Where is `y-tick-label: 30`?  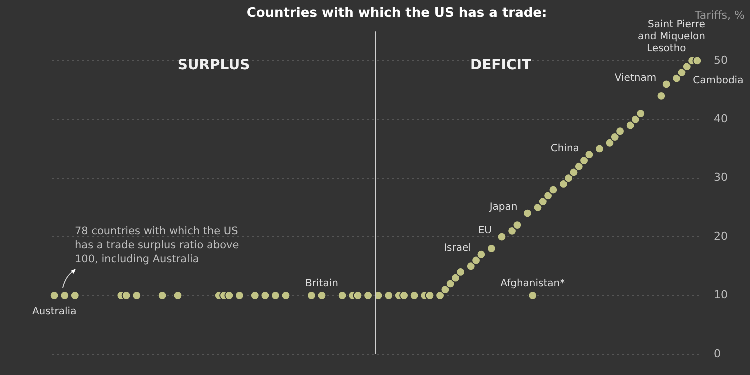
y-tick-label: 30 is located at coordinates (721, 177).